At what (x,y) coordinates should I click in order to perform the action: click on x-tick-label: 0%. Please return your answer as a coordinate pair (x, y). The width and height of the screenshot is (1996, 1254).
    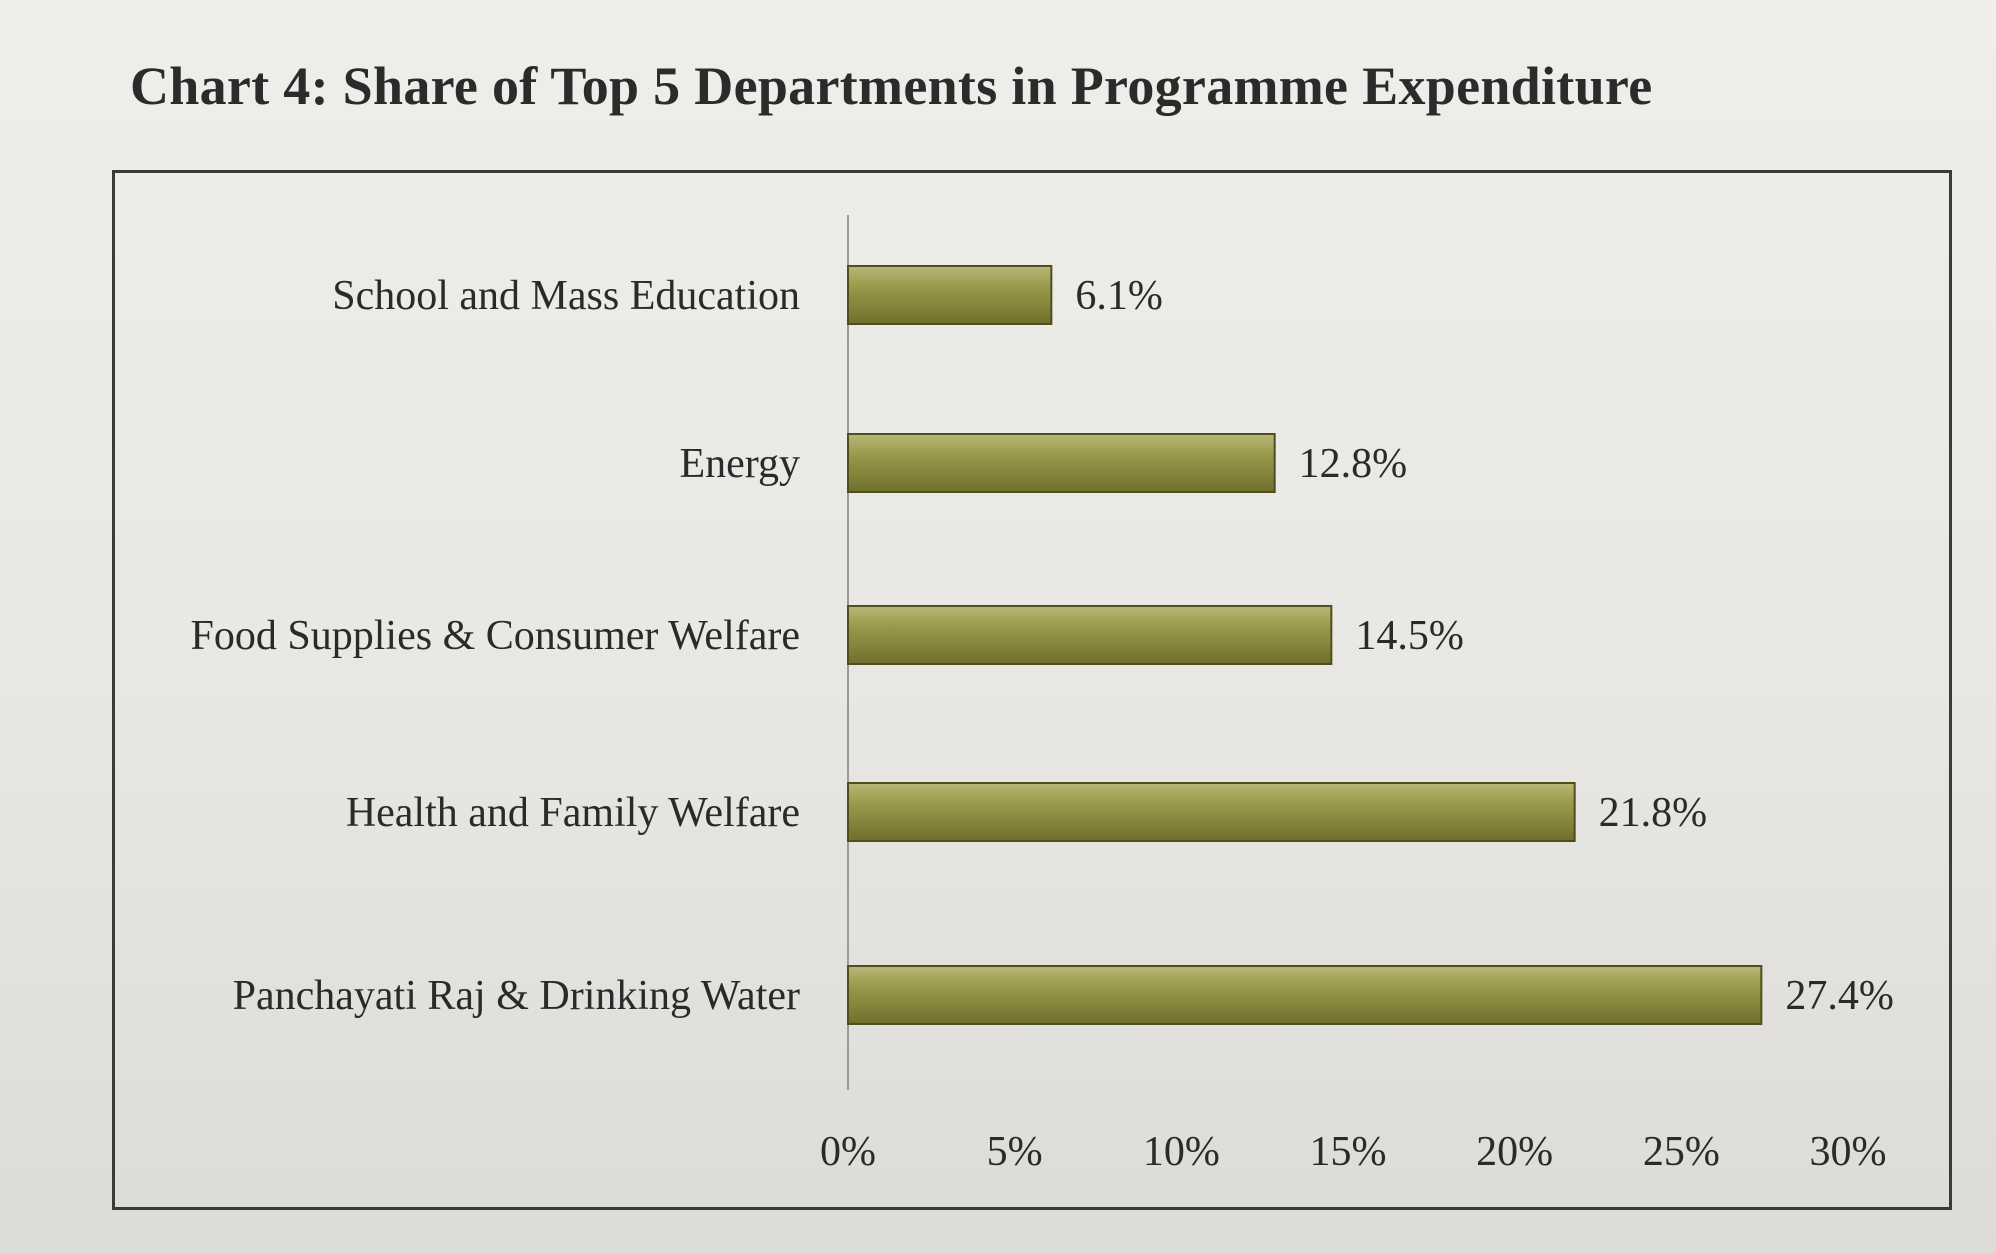
    Looking at the image, I should click on (848, 1152).